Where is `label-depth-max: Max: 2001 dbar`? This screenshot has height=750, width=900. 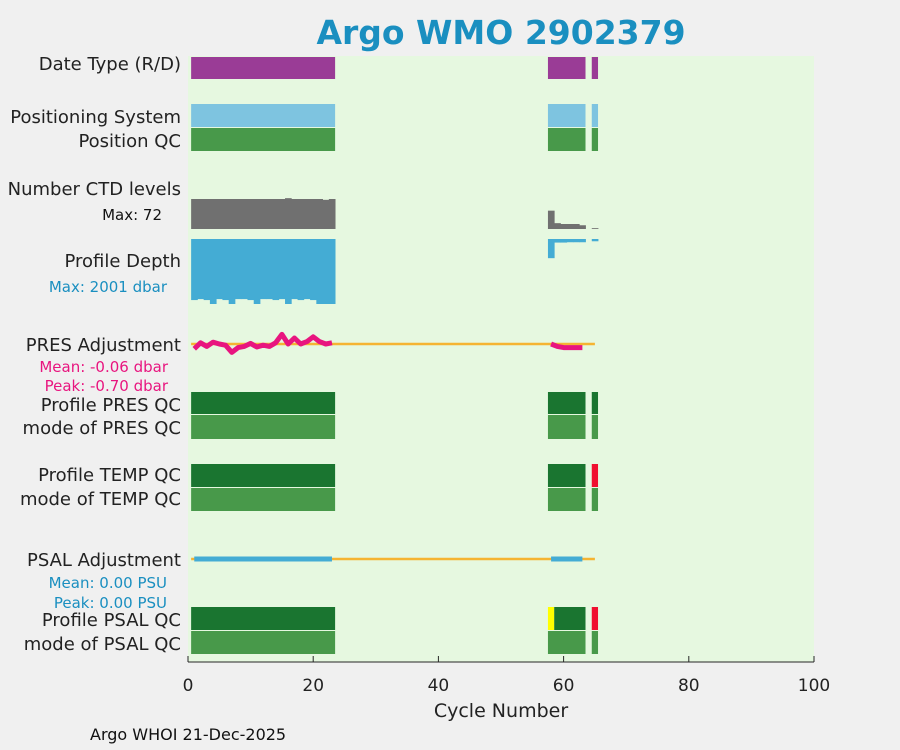 label-depth-max: Max: 2001 dbar is located at coordinates (108, 287).